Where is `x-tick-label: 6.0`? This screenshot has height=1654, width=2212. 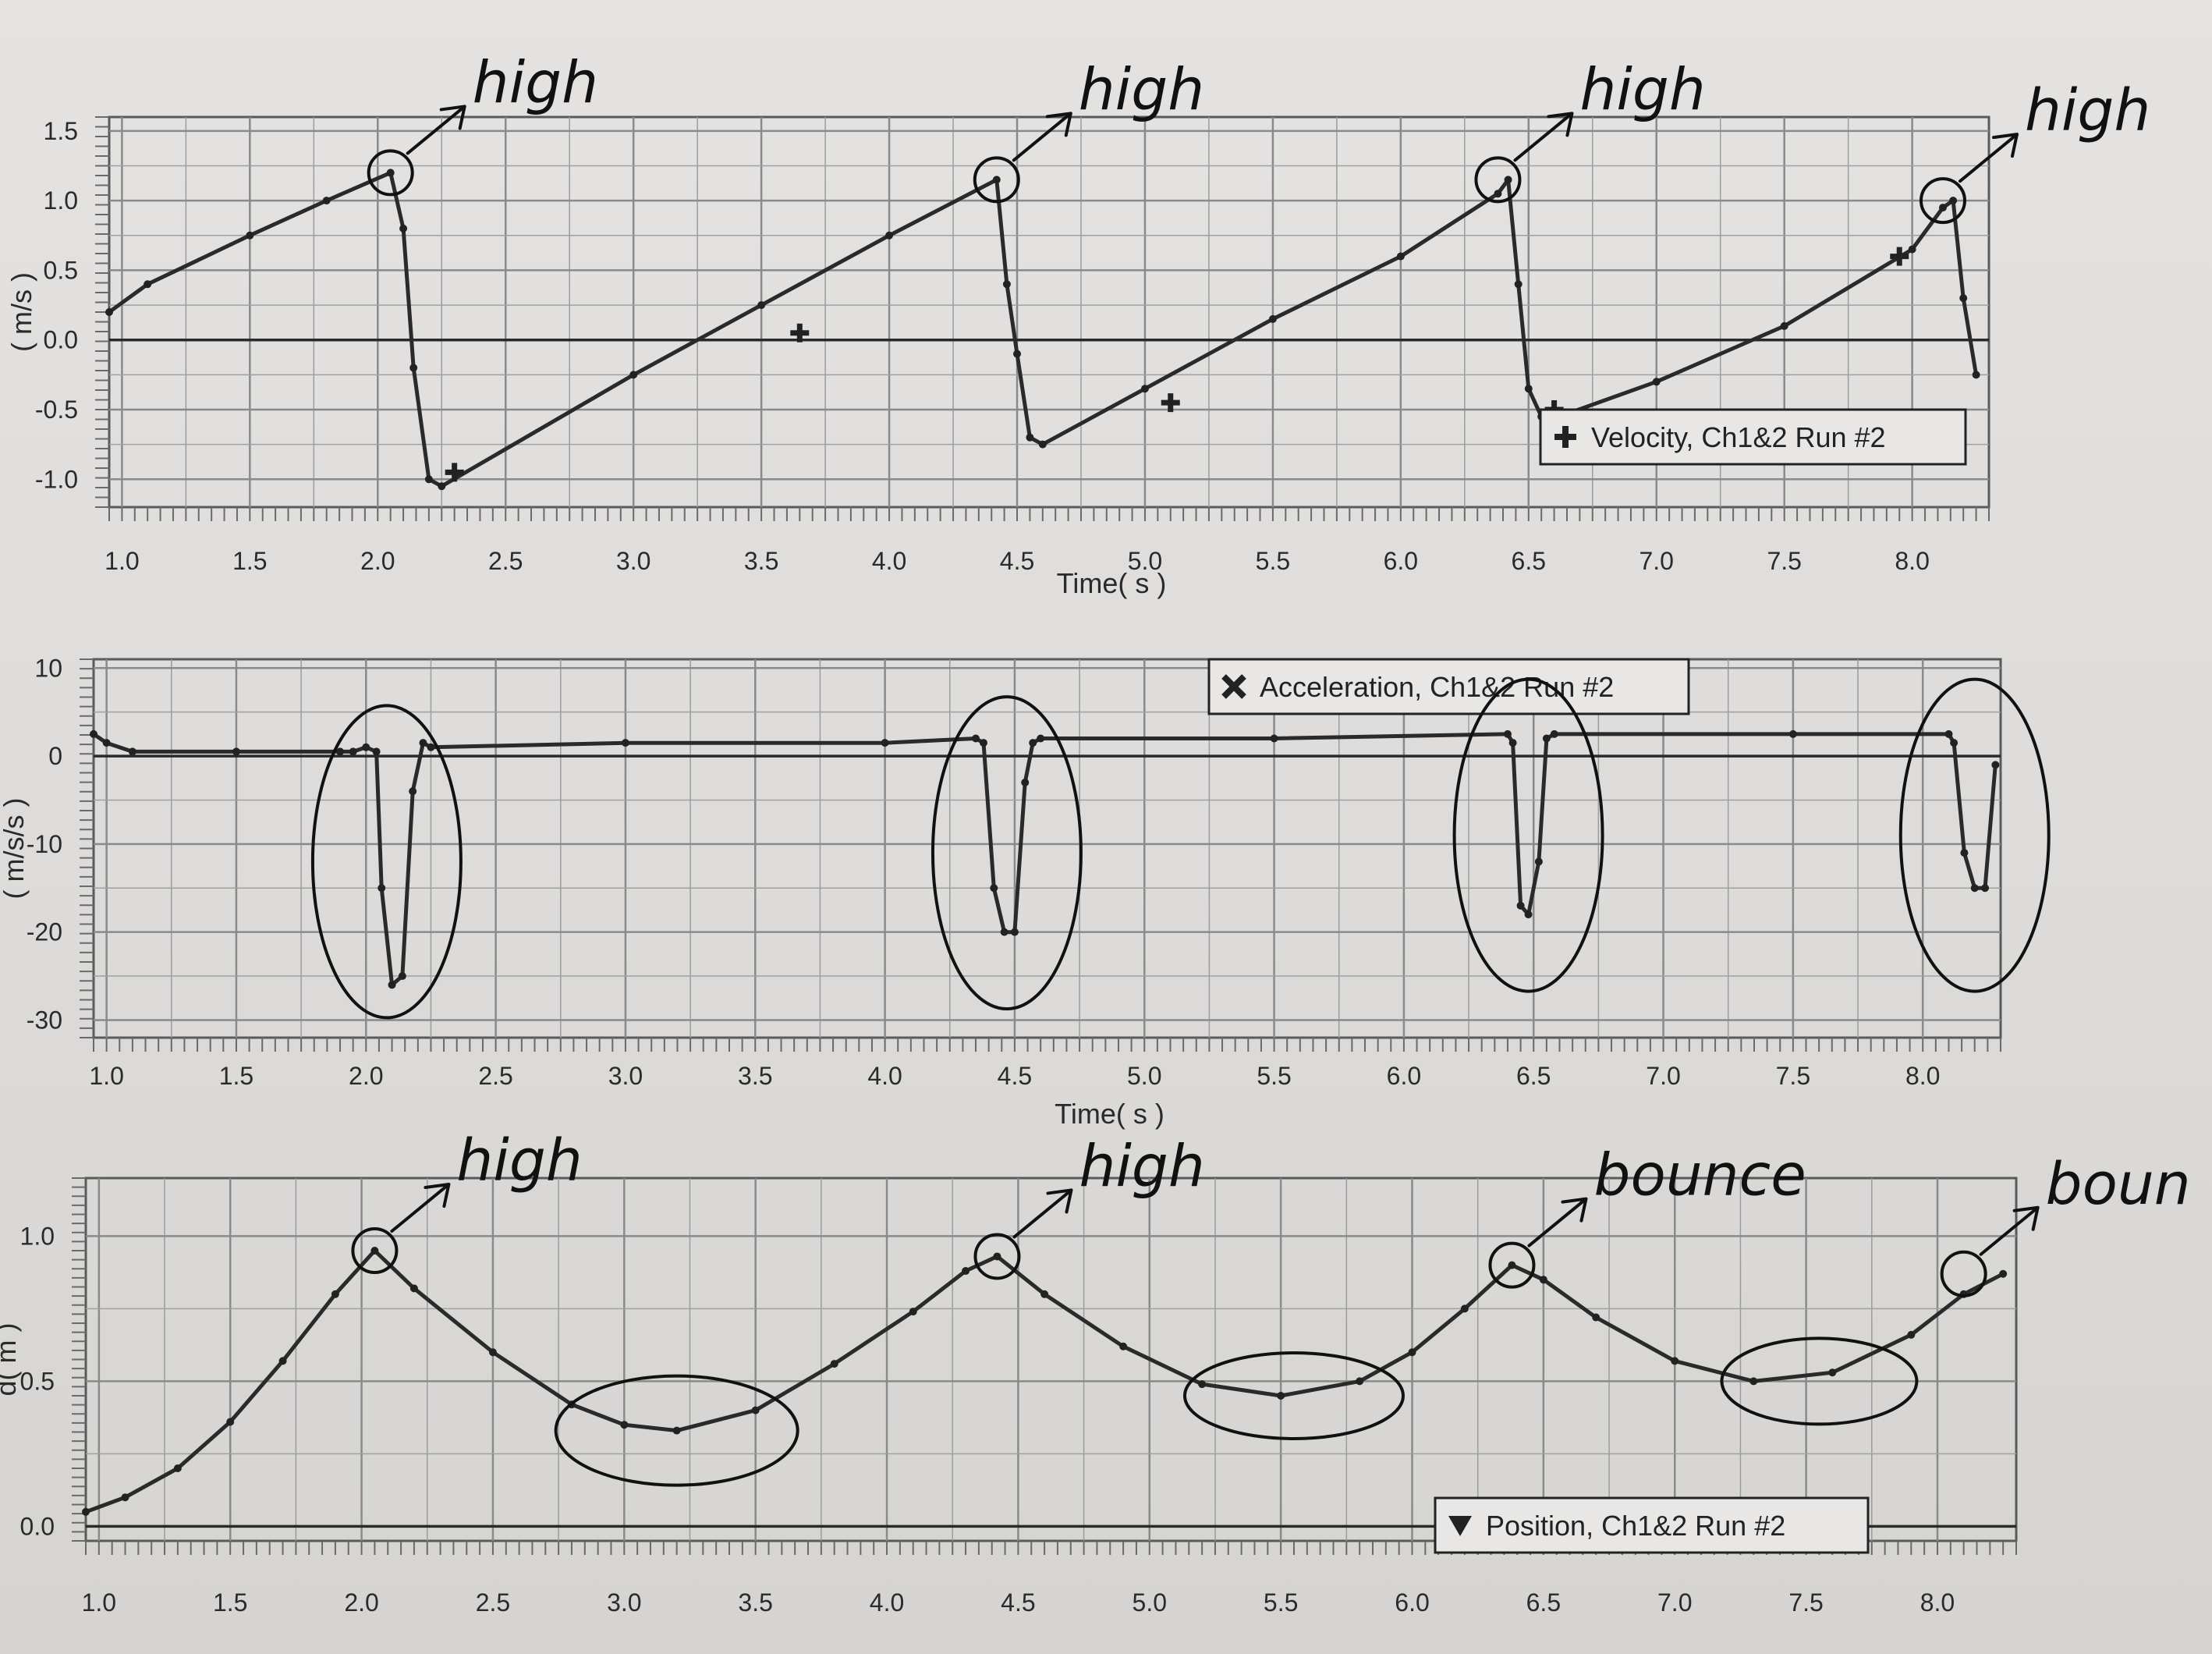
x-tick-label: 6.0 is located at coordinates (1412, 1603).